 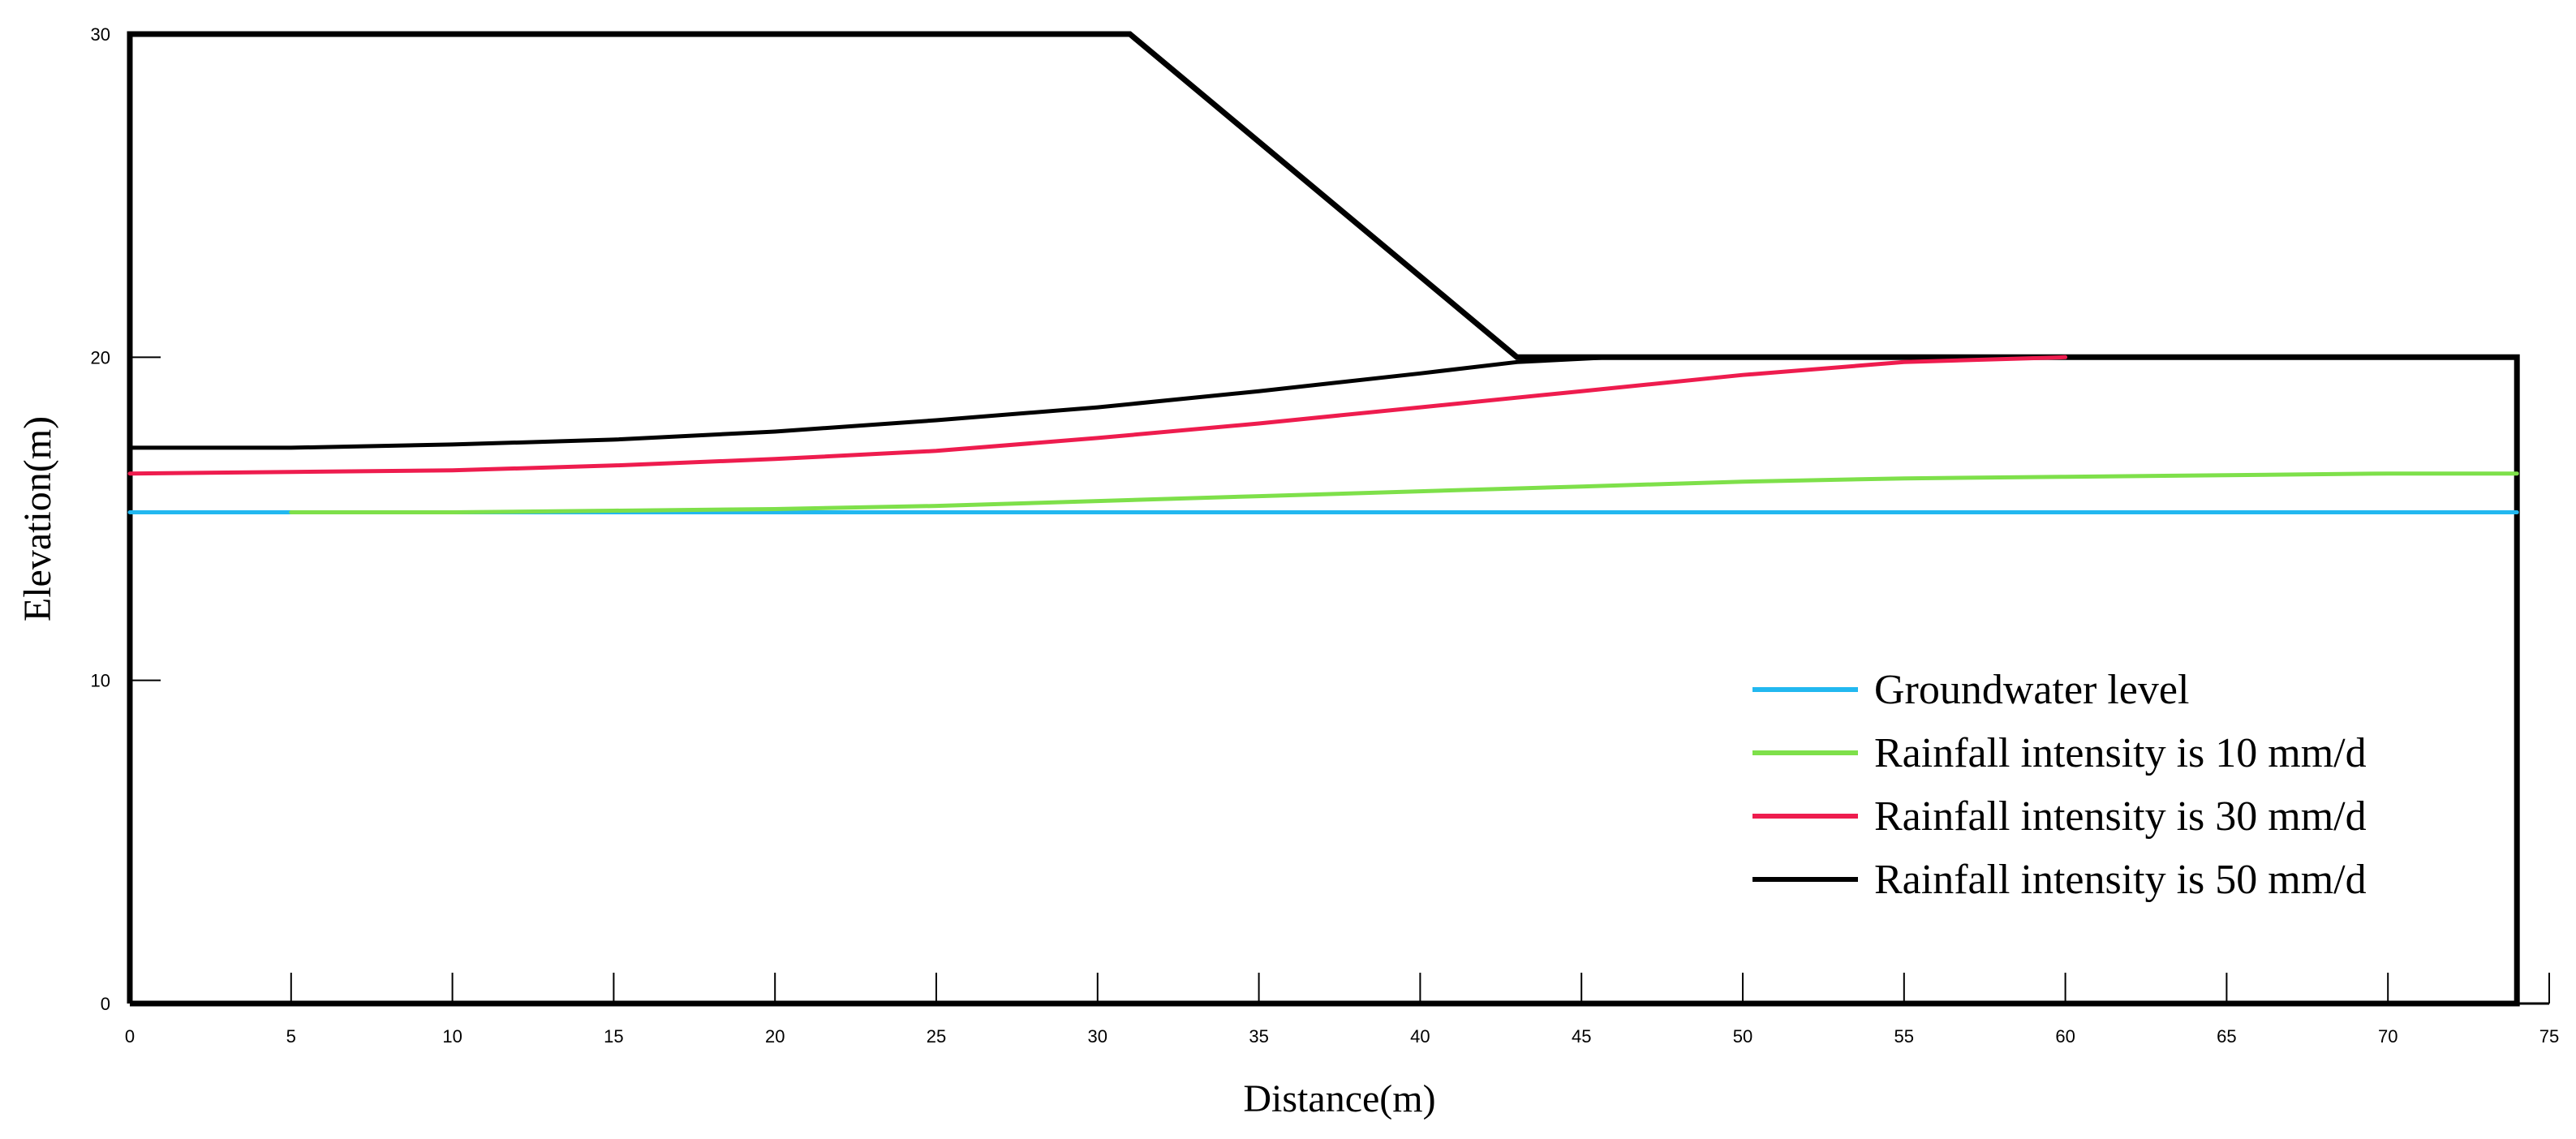 I want to click on x-tick-label: 40, so click(x=1420, y=1036).